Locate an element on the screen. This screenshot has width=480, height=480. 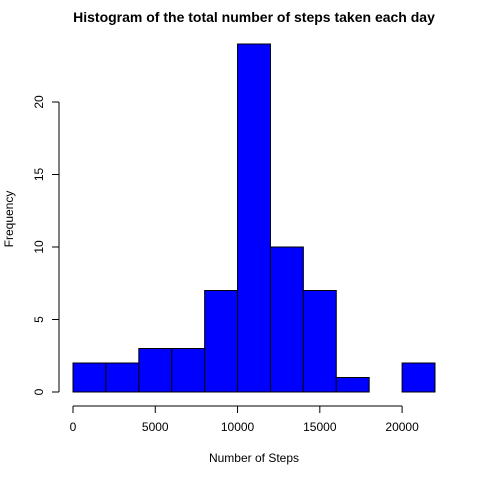
x-tick-label: 5000 is located at coordinates (155, 427).